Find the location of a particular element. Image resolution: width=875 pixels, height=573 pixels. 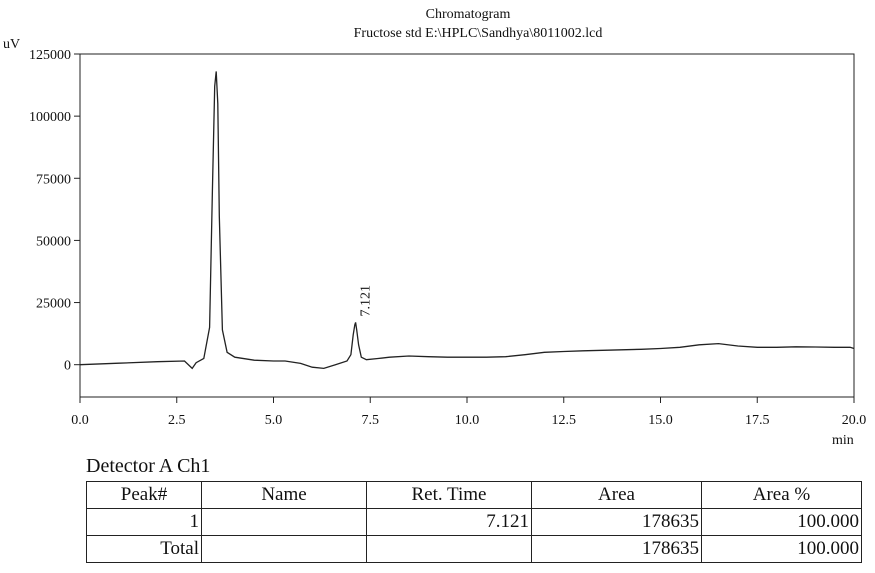

cell-total-label: Total is located at coordinates (144, 549).